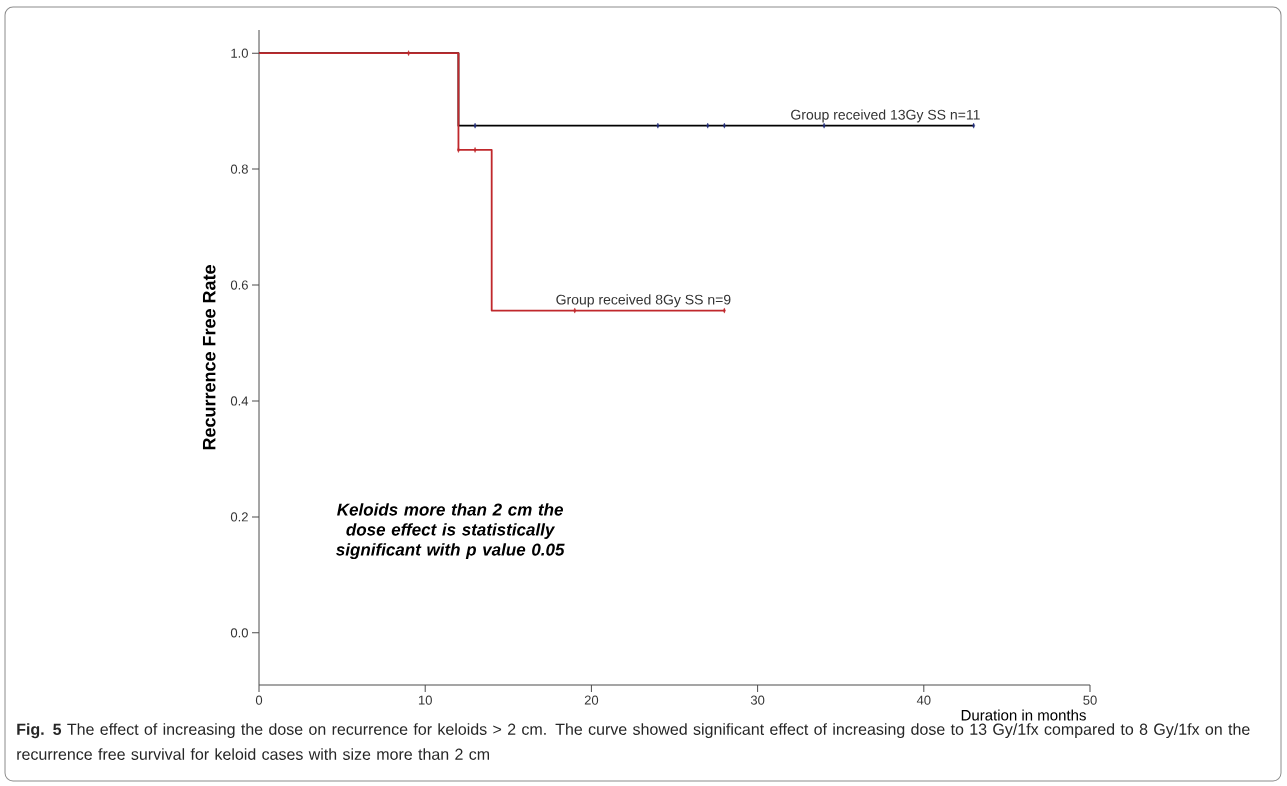 The height and width of the screenshot is (786, 1287). Describe the element at coordinates (757, 700) in the screenshot. I see `x-tick-label: 30` at that location.